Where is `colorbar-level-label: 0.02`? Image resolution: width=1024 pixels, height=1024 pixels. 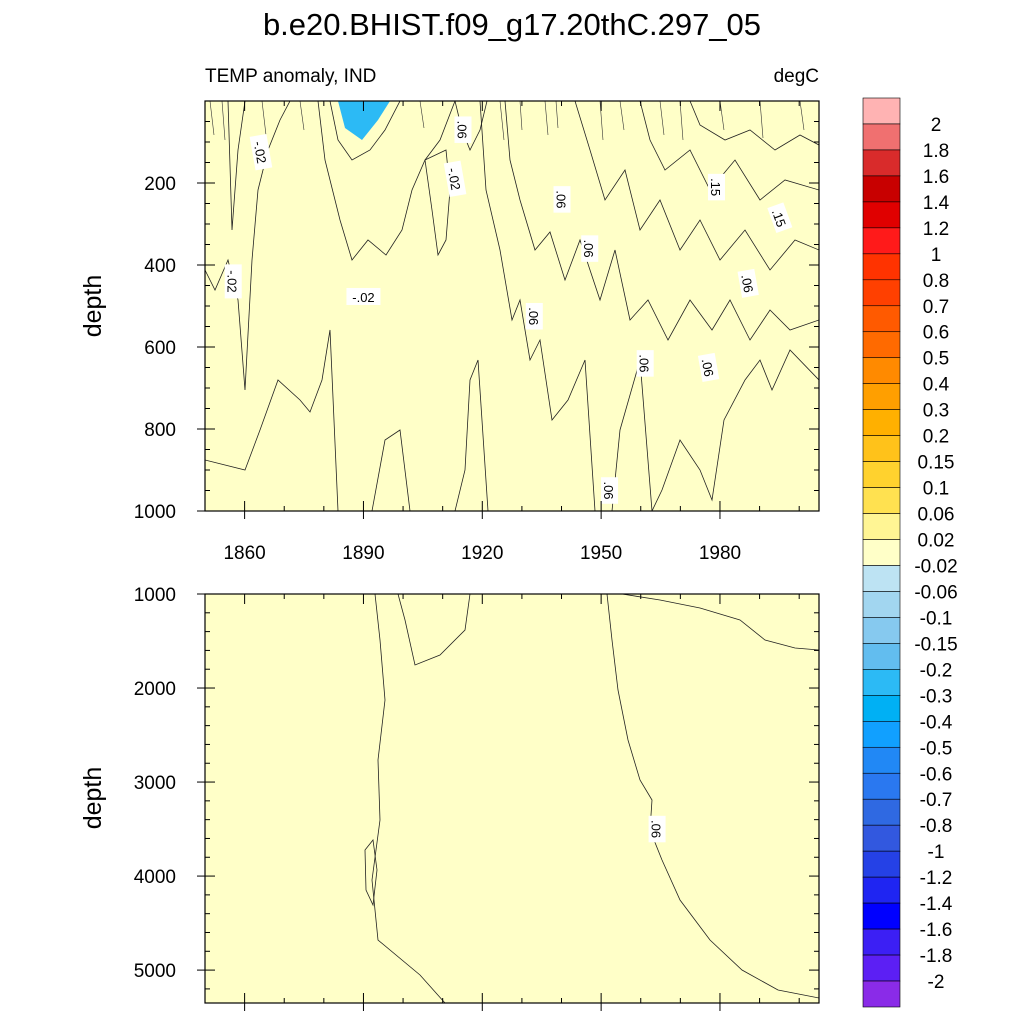 colorbar-level-label: 0.02 is located at coordinates (936, 541).